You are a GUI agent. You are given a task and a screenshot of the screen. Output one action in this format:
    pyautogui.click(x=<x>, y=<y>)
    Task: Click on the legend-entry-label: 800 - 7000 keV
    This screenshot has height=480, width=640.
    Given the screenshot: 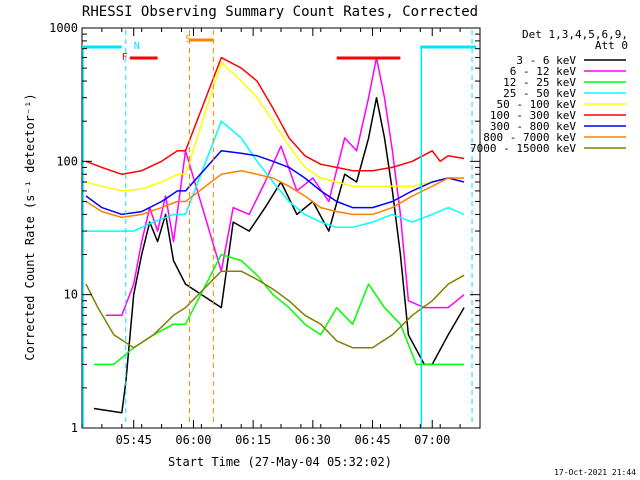 What is the action you would take?
    pyautogui.click(x=529, y=137)
    